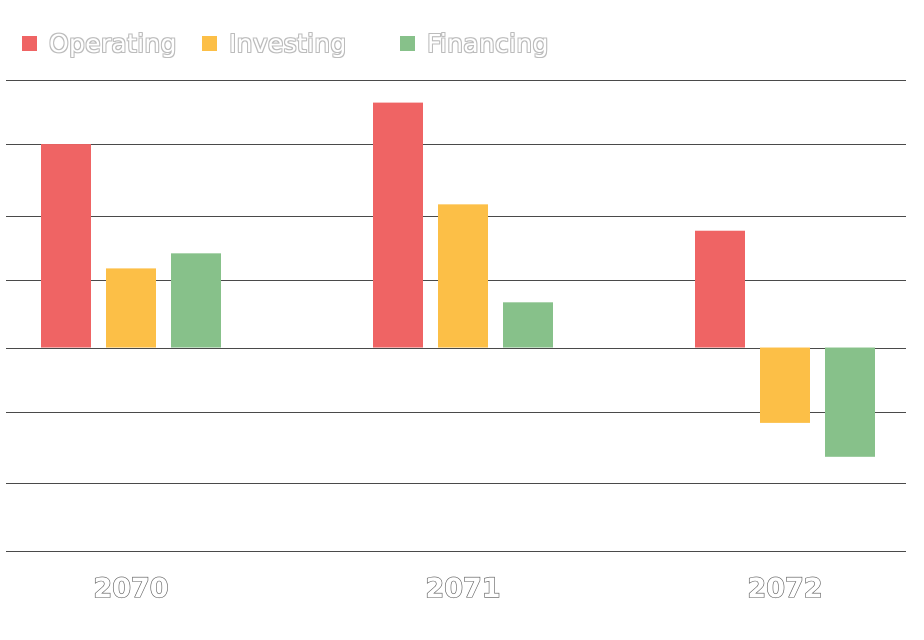 Image resolution: width=924 pixels, height=640 pixels. What do you see at coordinates (488, 43) in the screenshot?
I see `legend-label-financing: Financing` at bounding box center [488, 43].